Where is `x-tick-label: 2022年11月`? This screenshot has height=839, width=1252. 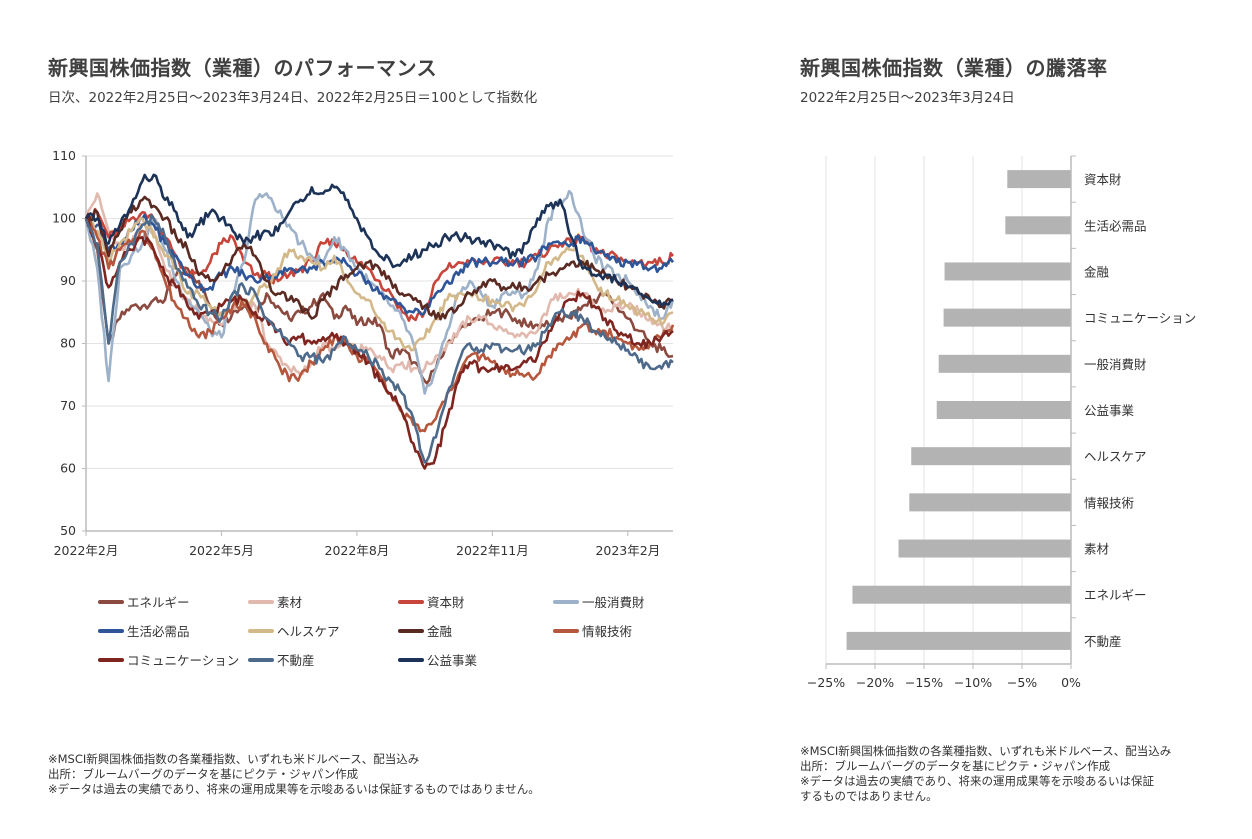
x-tick-label: 2022年11月 is located at coordinates (492, 550).